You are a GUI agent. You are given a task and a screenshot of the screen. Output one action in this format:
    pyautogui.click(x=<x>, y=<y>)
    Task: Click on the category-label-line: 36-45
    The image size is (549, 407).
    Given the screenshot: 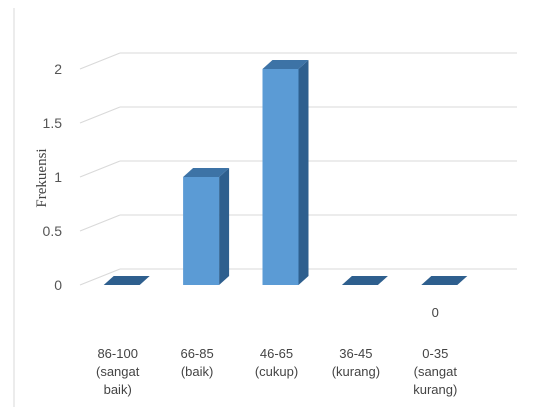 What is the action you would take?
    pyautogui.click(x=355, y=353)
    